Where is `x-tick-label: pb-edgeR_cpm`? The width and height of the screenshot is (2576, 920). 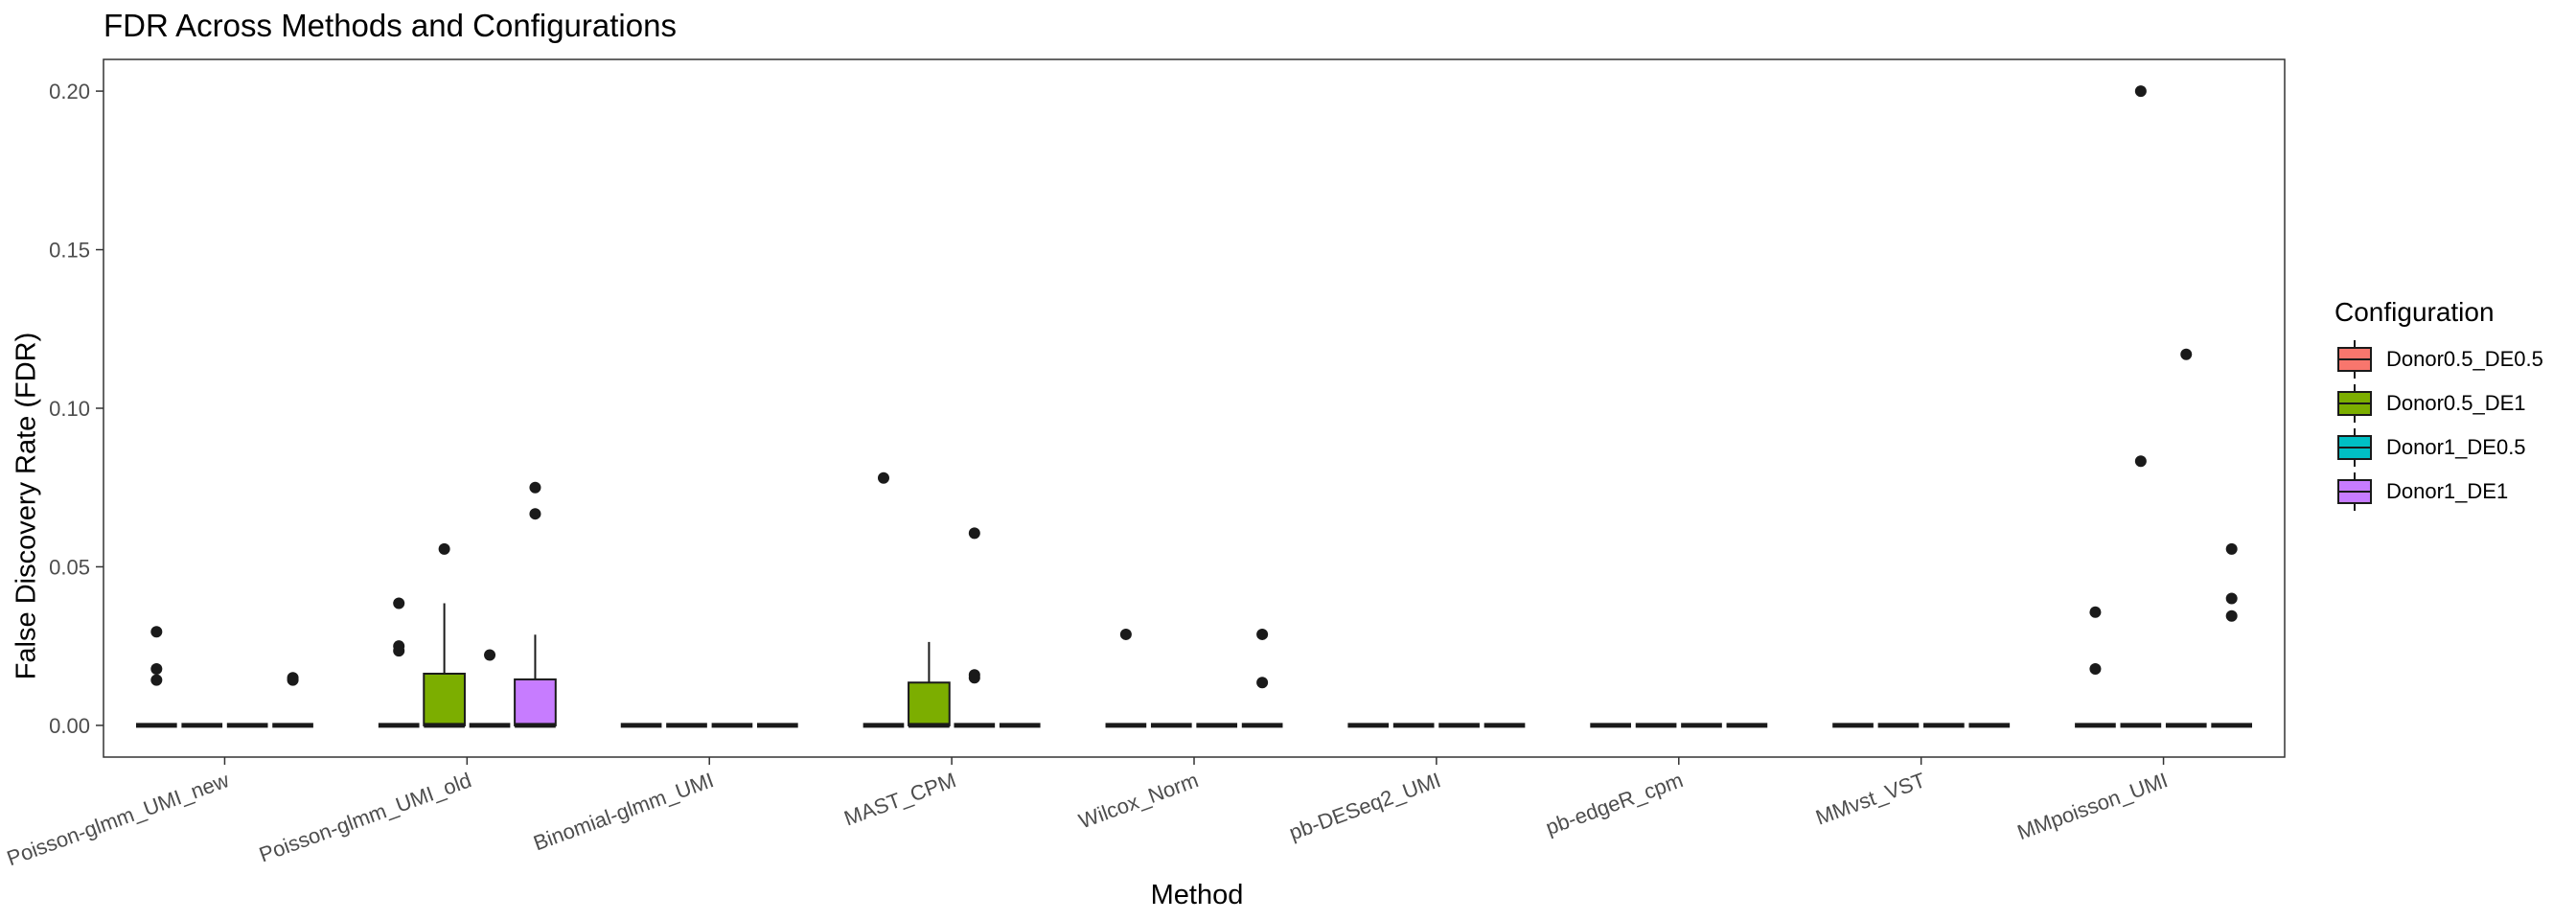 x-tick-label: pb-edgeR_cpm is located at coordinates (1615, 804).